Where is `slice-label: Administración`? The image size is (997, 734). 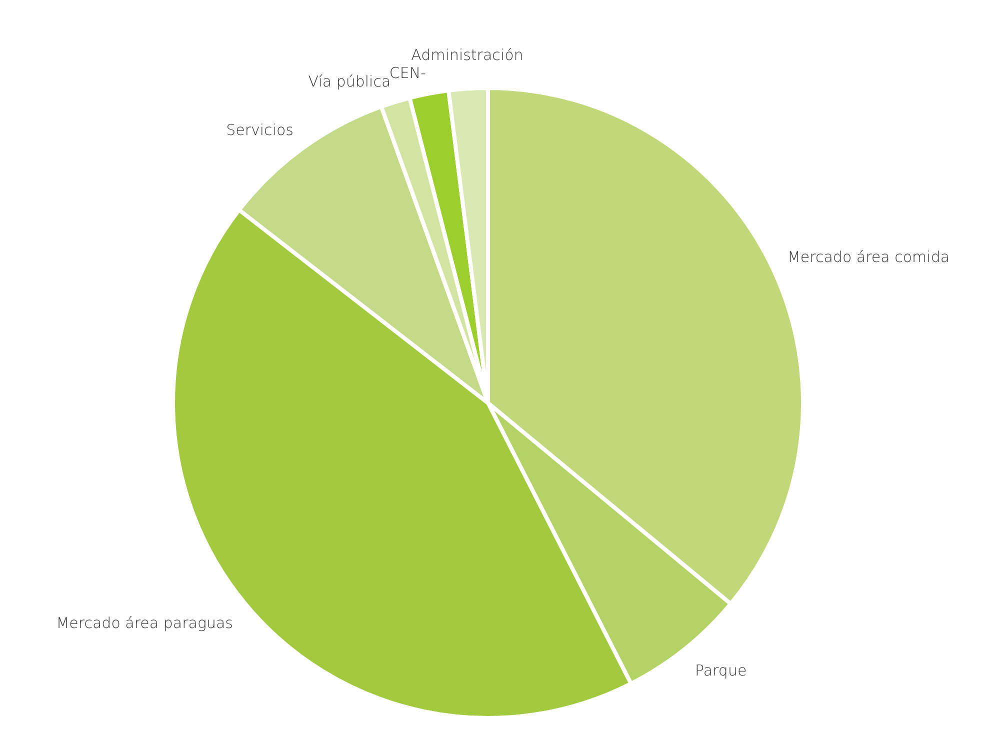 slice-label: Administración is located at coordinates (467, 55).